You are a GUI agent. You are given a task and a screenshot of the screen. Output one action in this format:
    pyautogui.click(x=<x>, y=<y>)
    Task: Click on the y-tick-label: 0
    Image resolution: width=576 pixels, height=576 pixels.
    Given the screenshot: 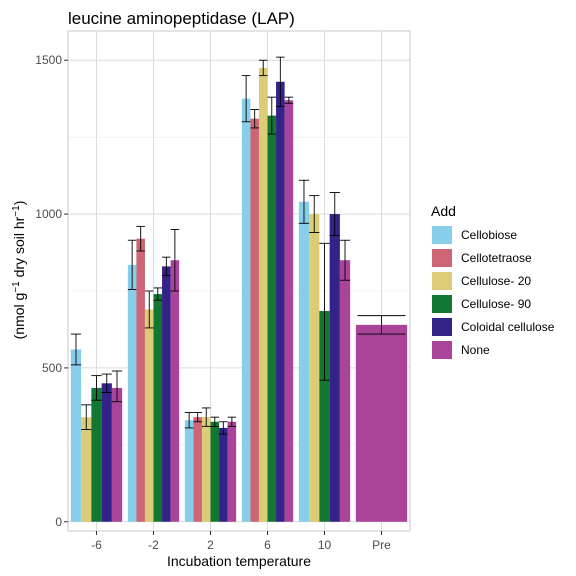 What is the action you would take?
    pyautogui.click(x=58, y=522)
    